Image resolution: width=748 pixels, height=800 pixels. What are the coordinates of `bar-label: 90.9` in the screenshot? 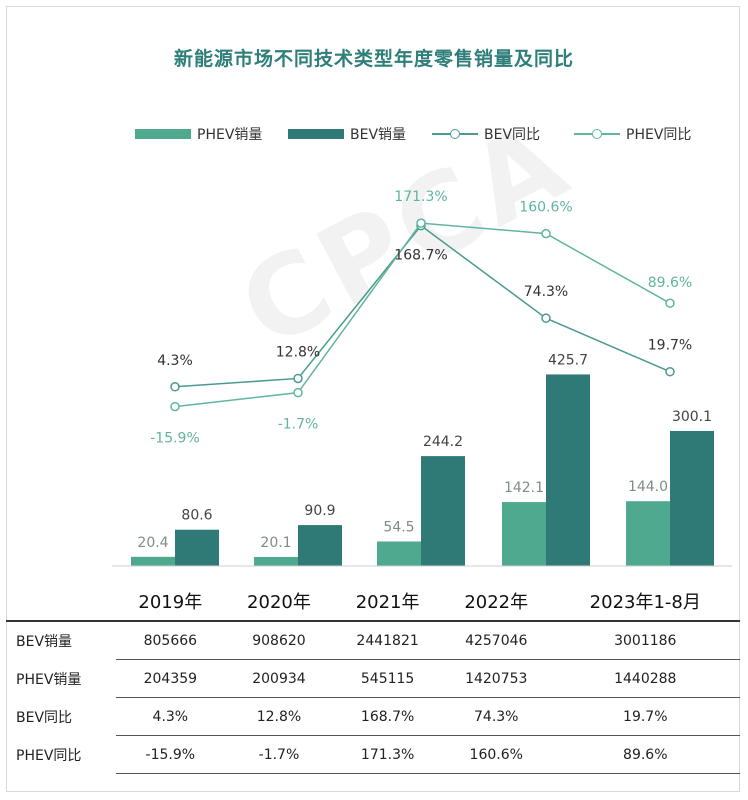 It's located at (319, 511).